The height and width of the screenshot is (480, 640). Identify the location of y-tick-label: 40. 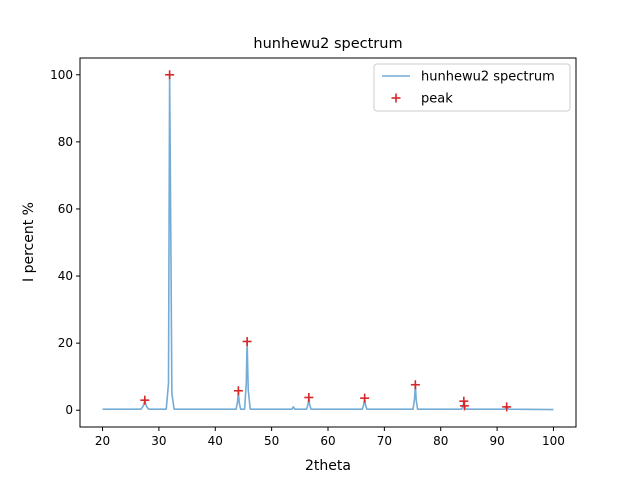
(65, 276).